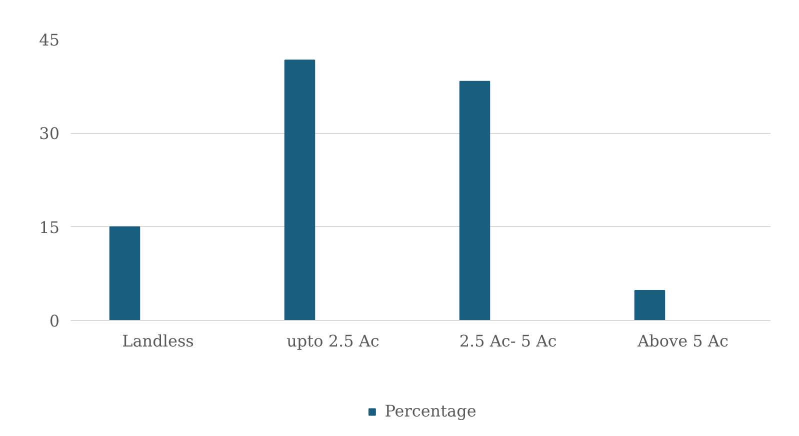 This screenshot has height=436, width=799. I want to click on x-tick-label: upto 2.5 Ac, so click(333, 341).